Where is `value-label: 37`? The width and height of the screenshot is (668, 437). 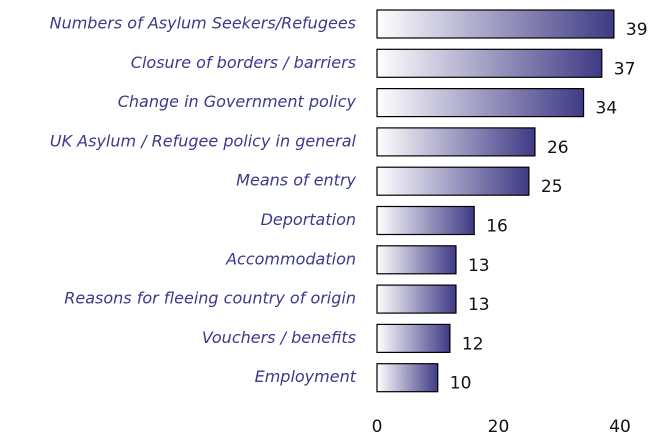
value-label: 37 is located at coordinates (625, 69).